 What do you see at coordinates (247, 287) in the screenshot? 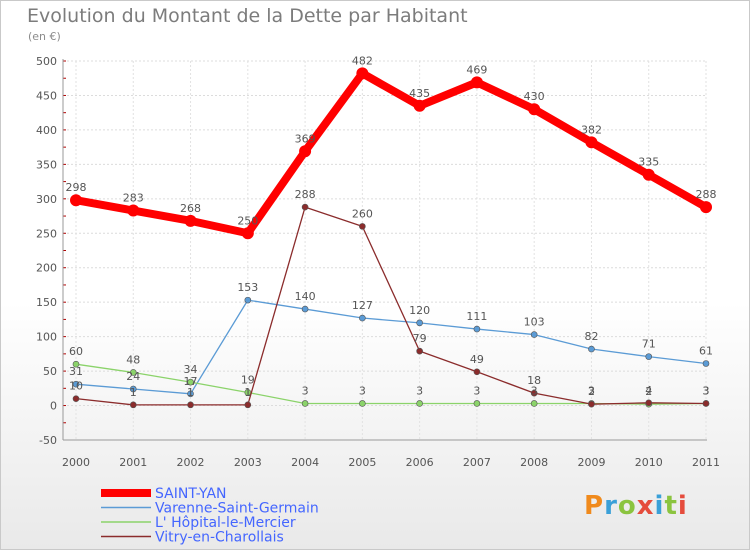
I see `data-label: 153` at bounding box center [247, 287].